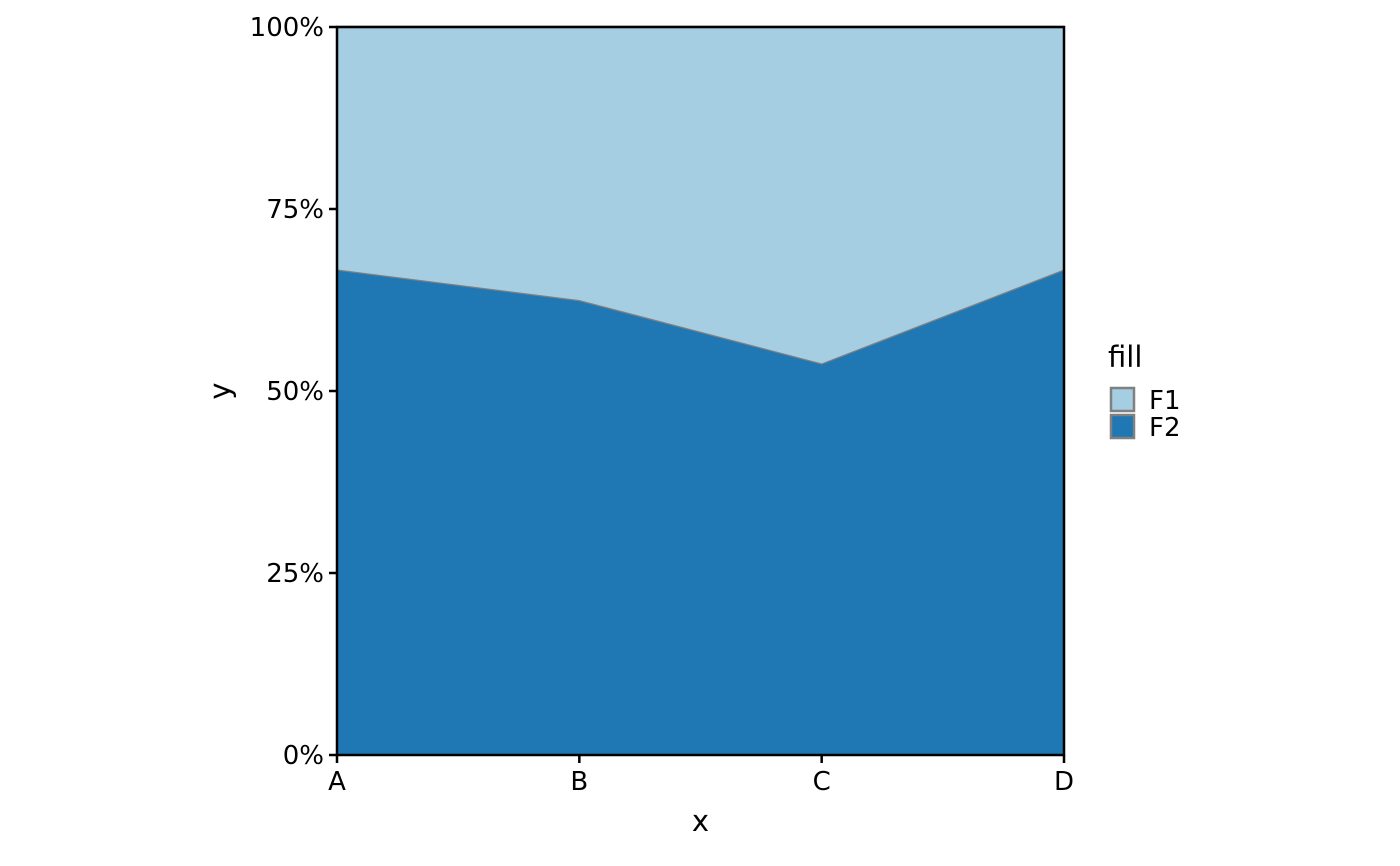 This screenshot has width=1400, height=866. What do you see at coordinates (822, 782) in the screenshot?
I see `x-tick-label: C` at bounding box center [822, 782].